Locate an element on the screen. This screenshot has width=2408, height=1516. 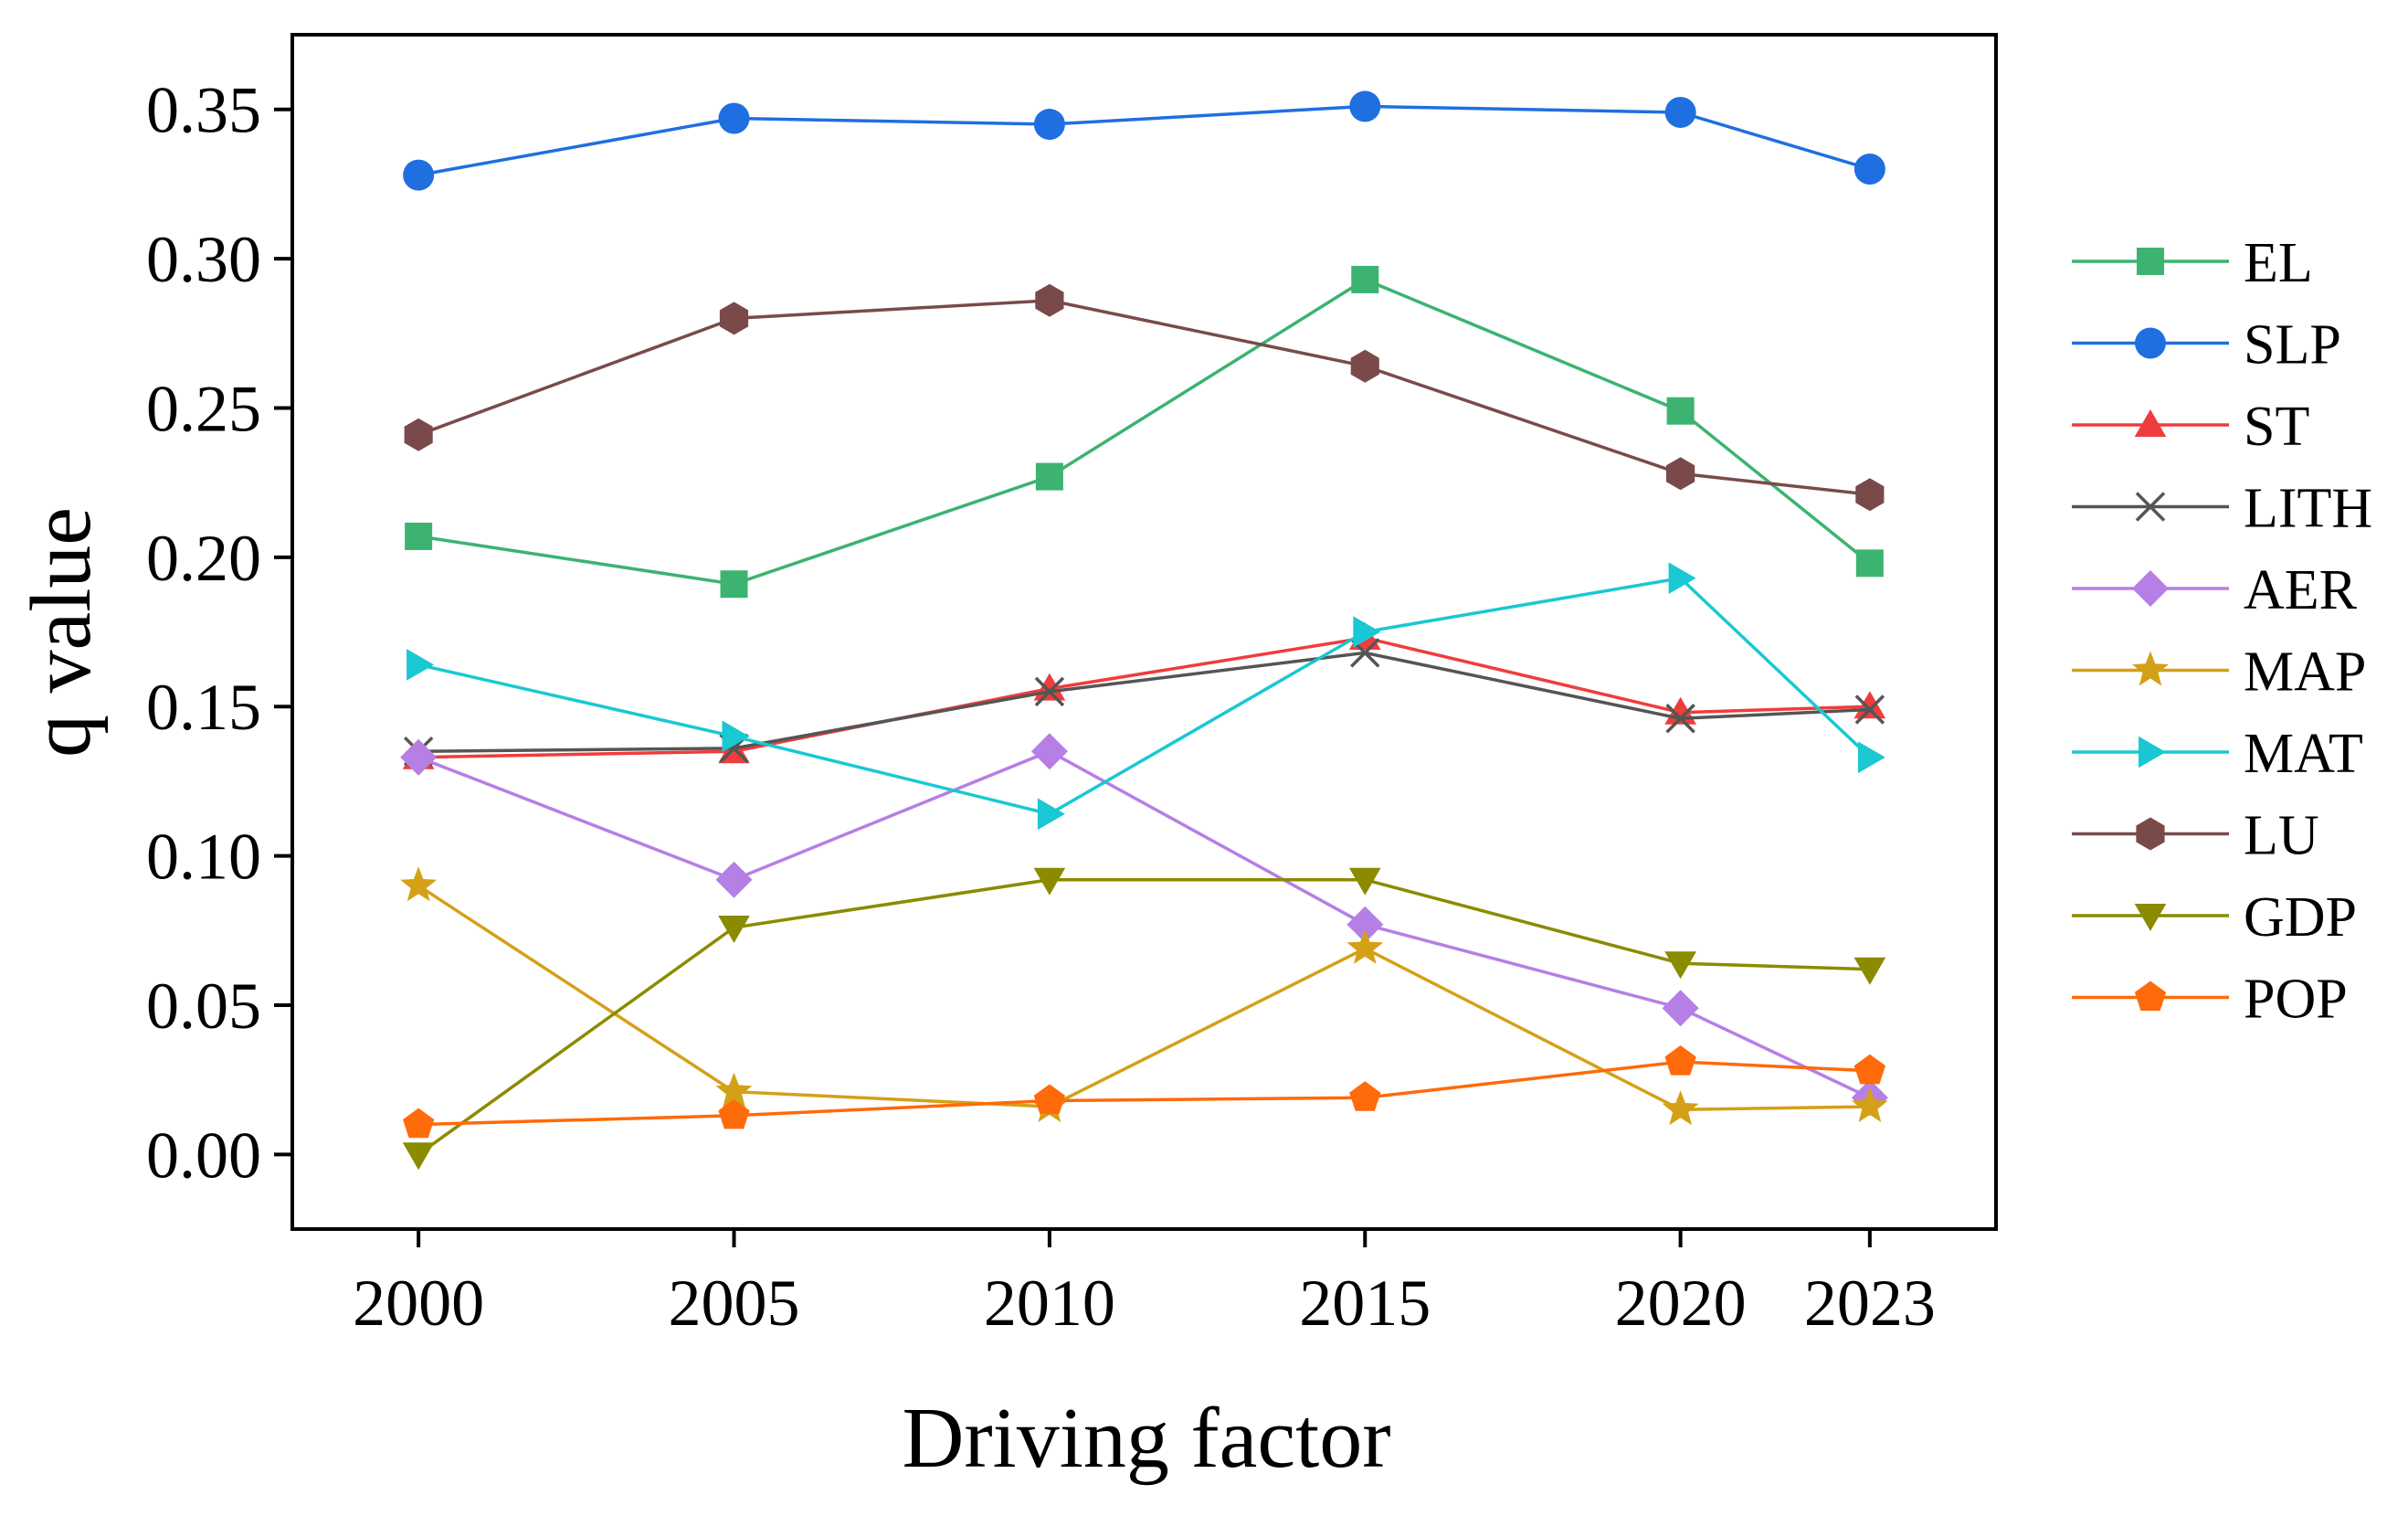
legend-label: POP is located at coordinates (2296, 1000).